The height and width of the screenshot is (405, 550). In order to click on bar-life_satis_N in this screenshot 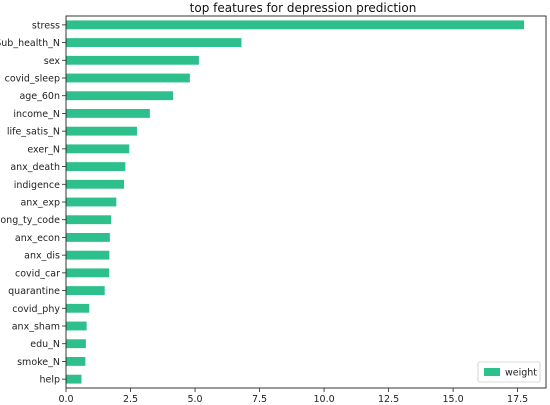, I will do `click(101, 131)`.